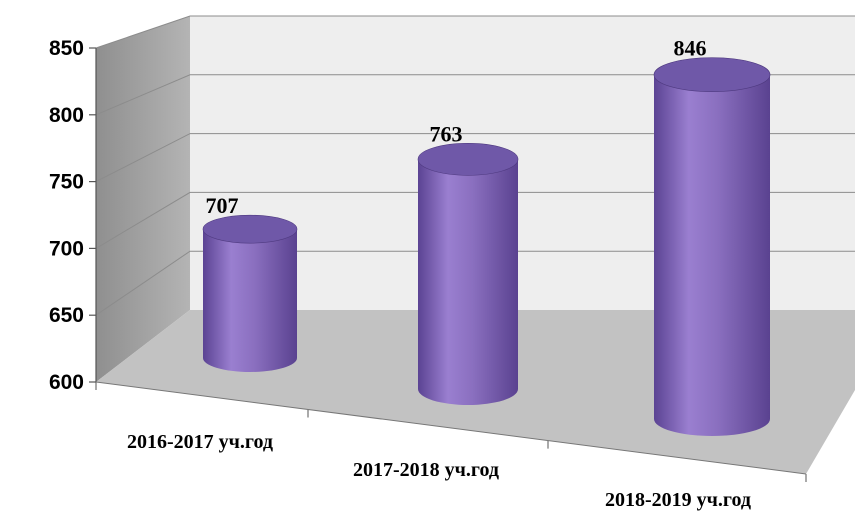  Describe the element at coordinates (66, 315) in the screenshot. I see `y-tick-label: 650` at that location.